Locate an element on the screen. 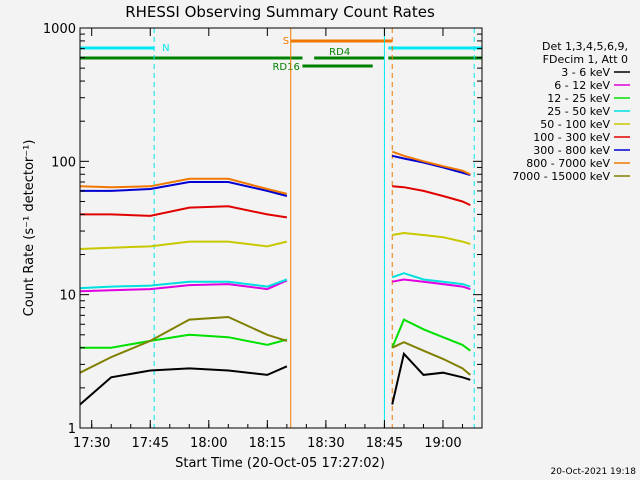 The width and height of the screenshot is (640, 480). series-line-300-800-kev-late is located at coordinates (431, 165).